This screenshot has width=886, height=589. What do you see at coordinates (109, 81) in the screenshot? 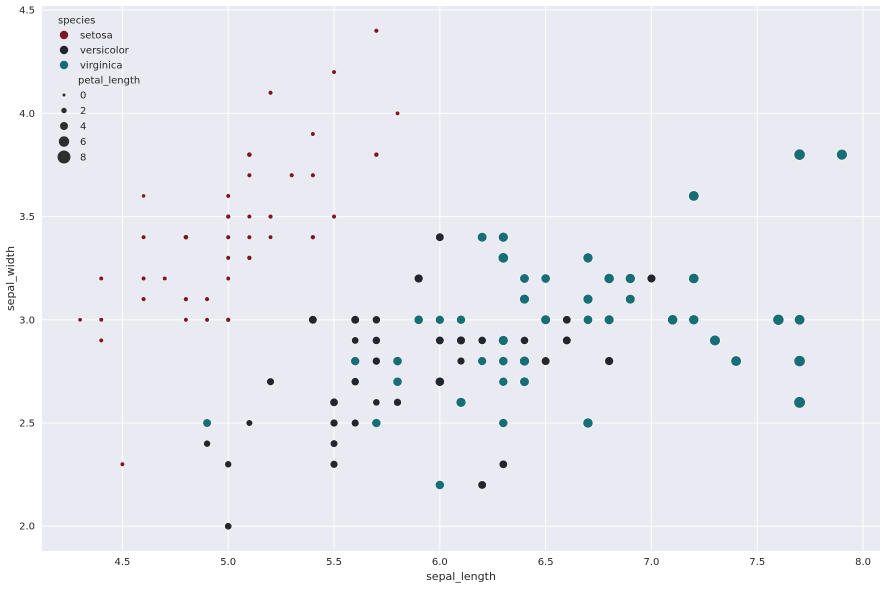
I see `legend-size-title: petal_length` at bounding box center [109, 81].